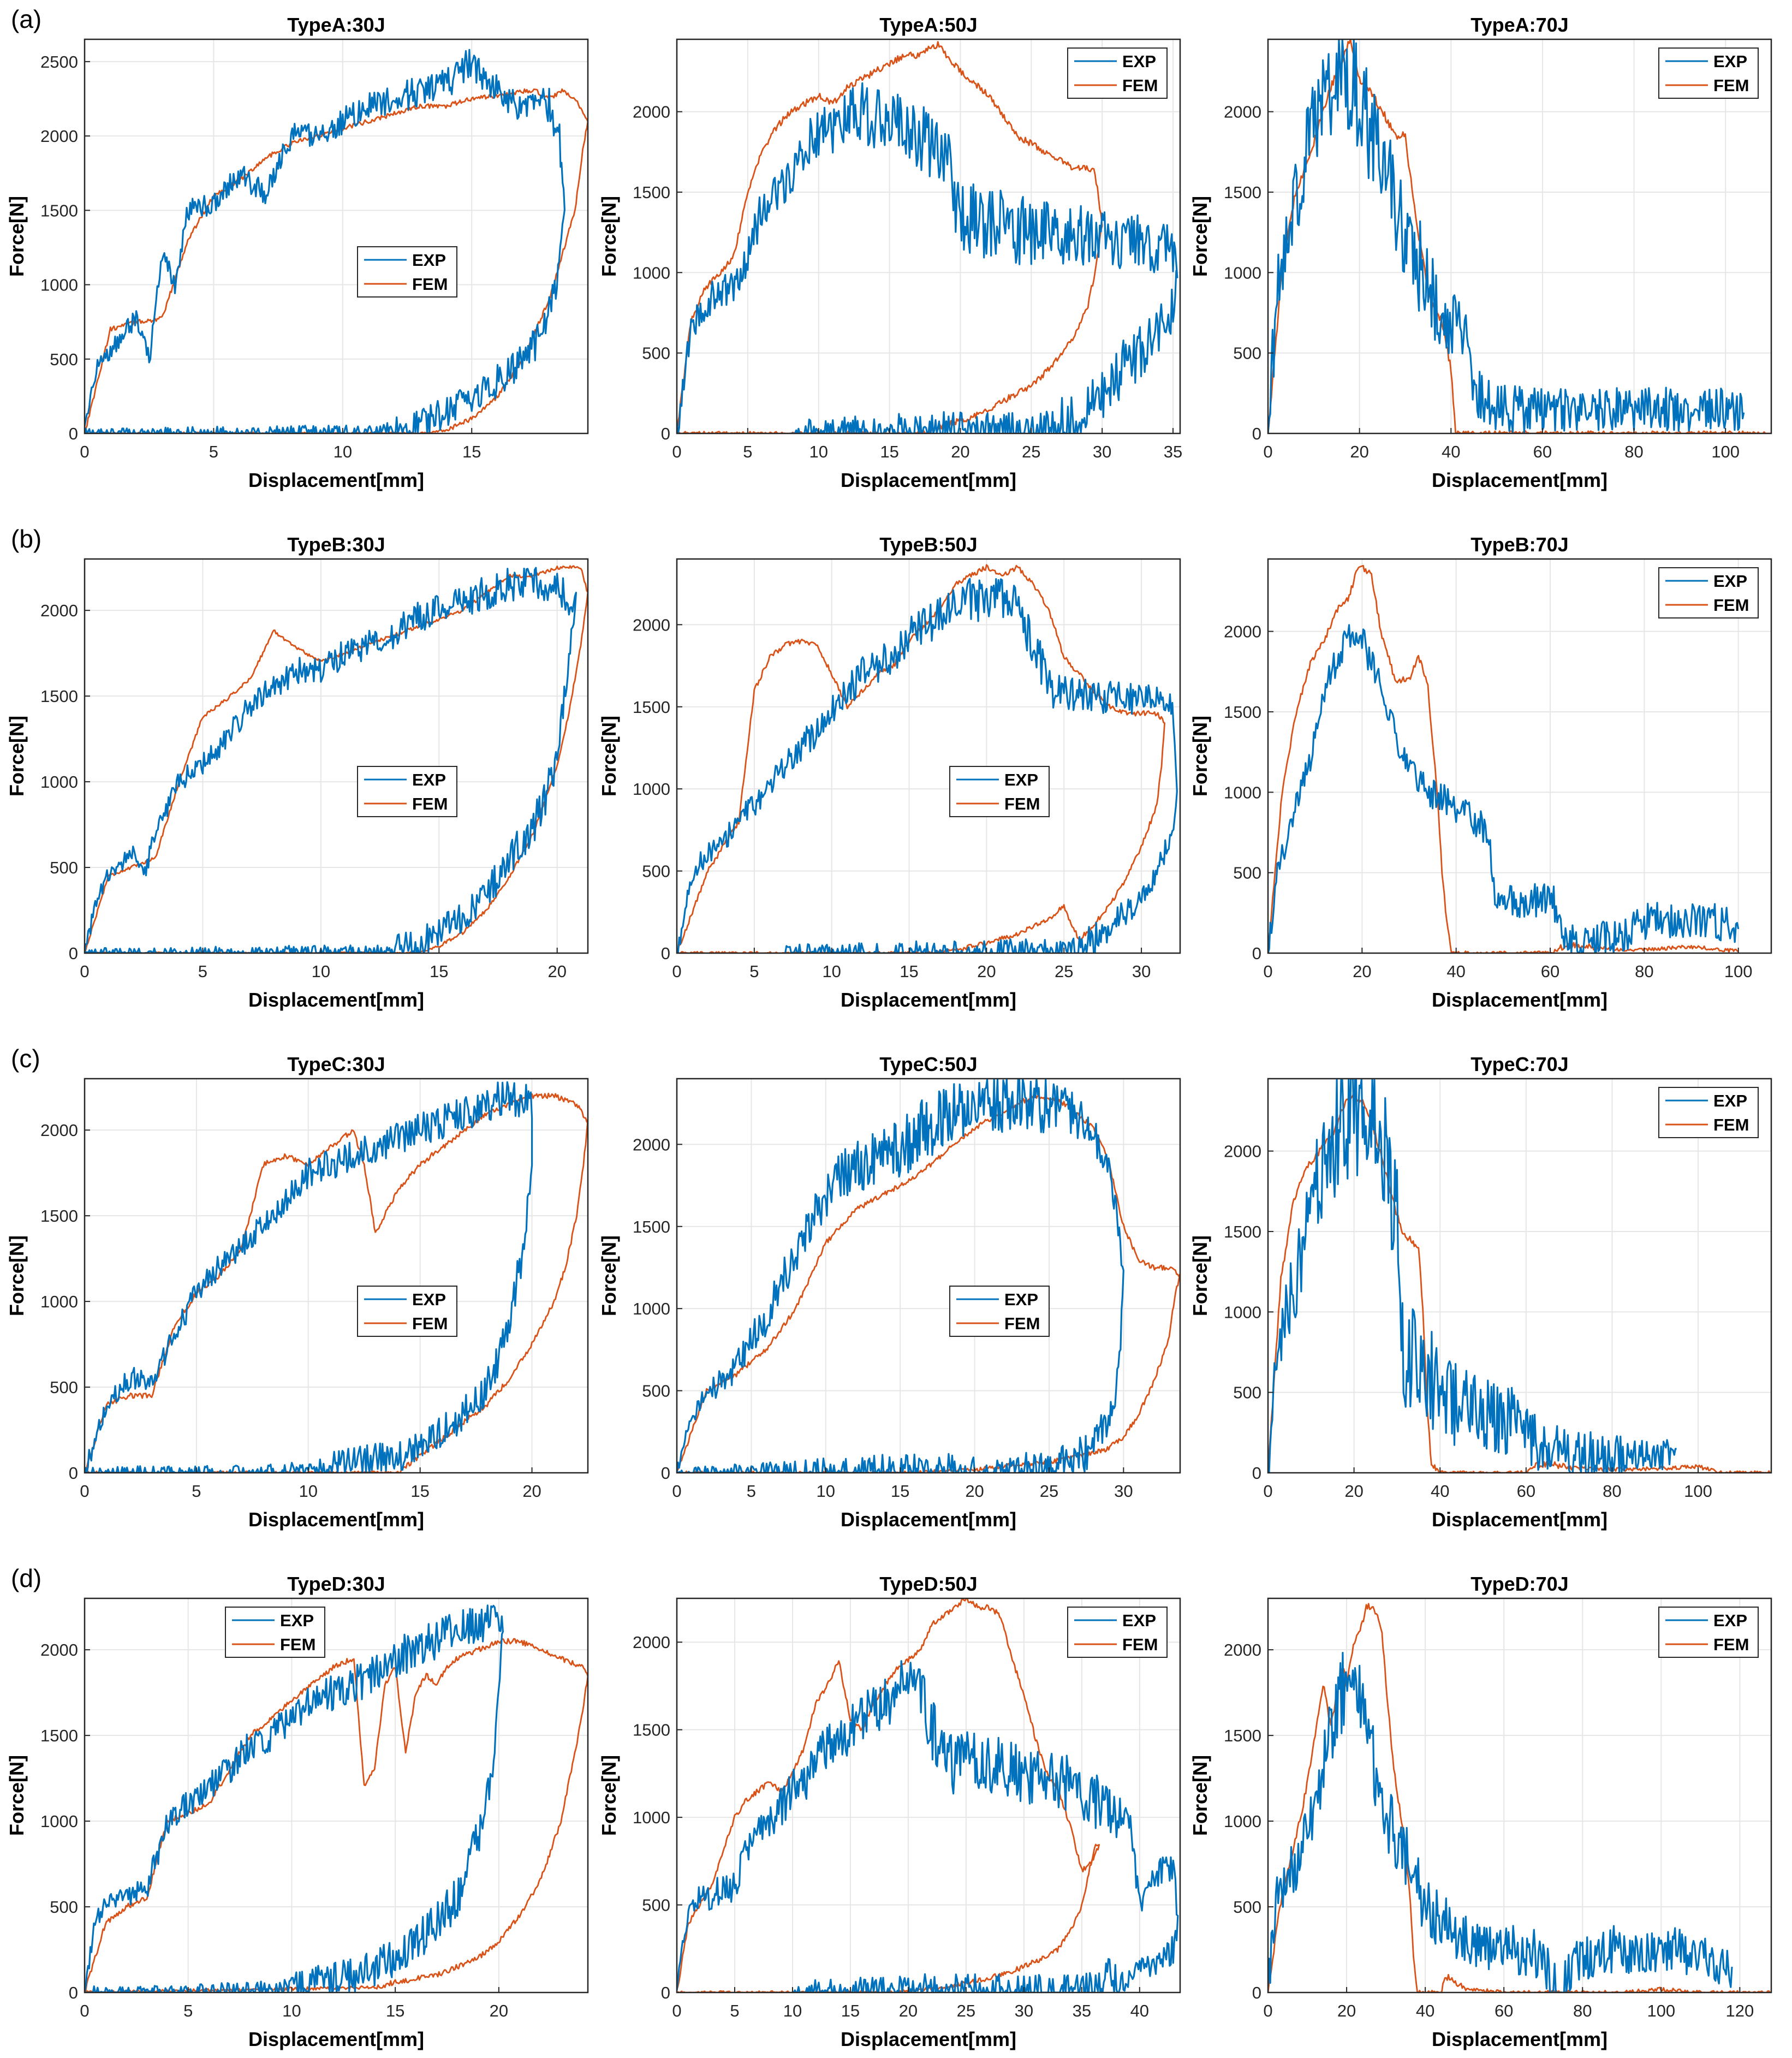  I want to click on x-tick-label: 40, so click(1425, 2011).